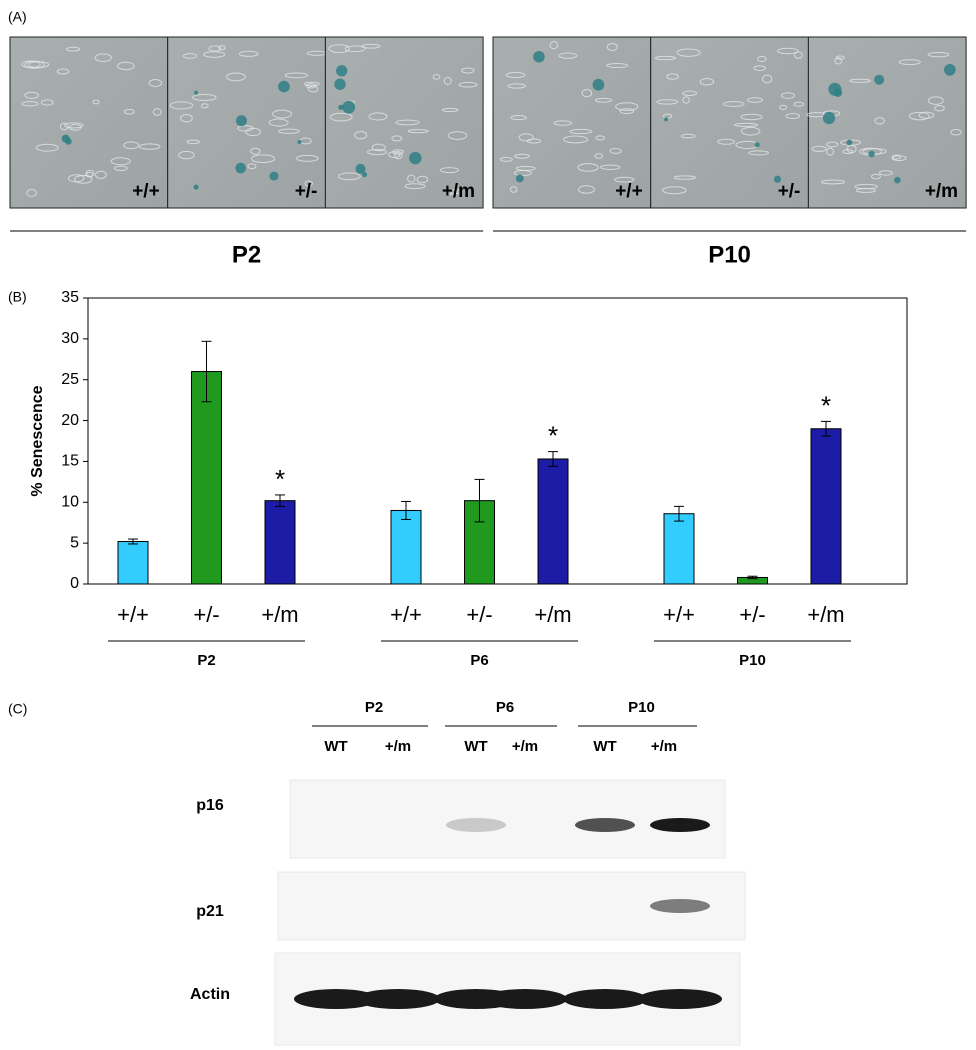  Describe the element at coordinates (210, 805) in the screenshot. I see `blot-row-label: p16` at that location.